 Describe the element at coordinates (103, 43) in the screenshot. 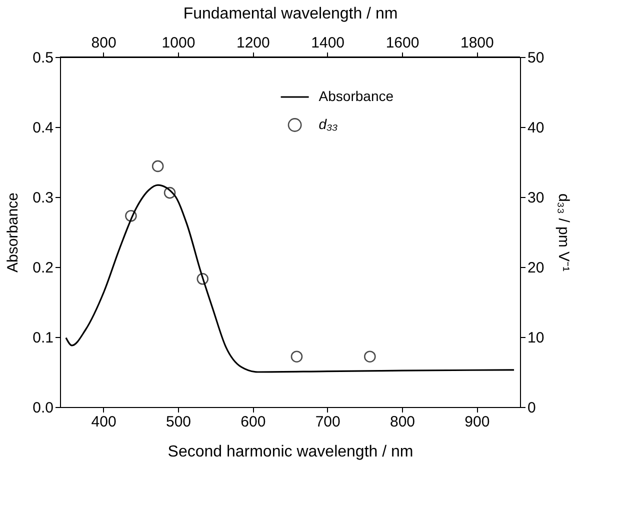

I see `x2-tick-label: 800` at that location.